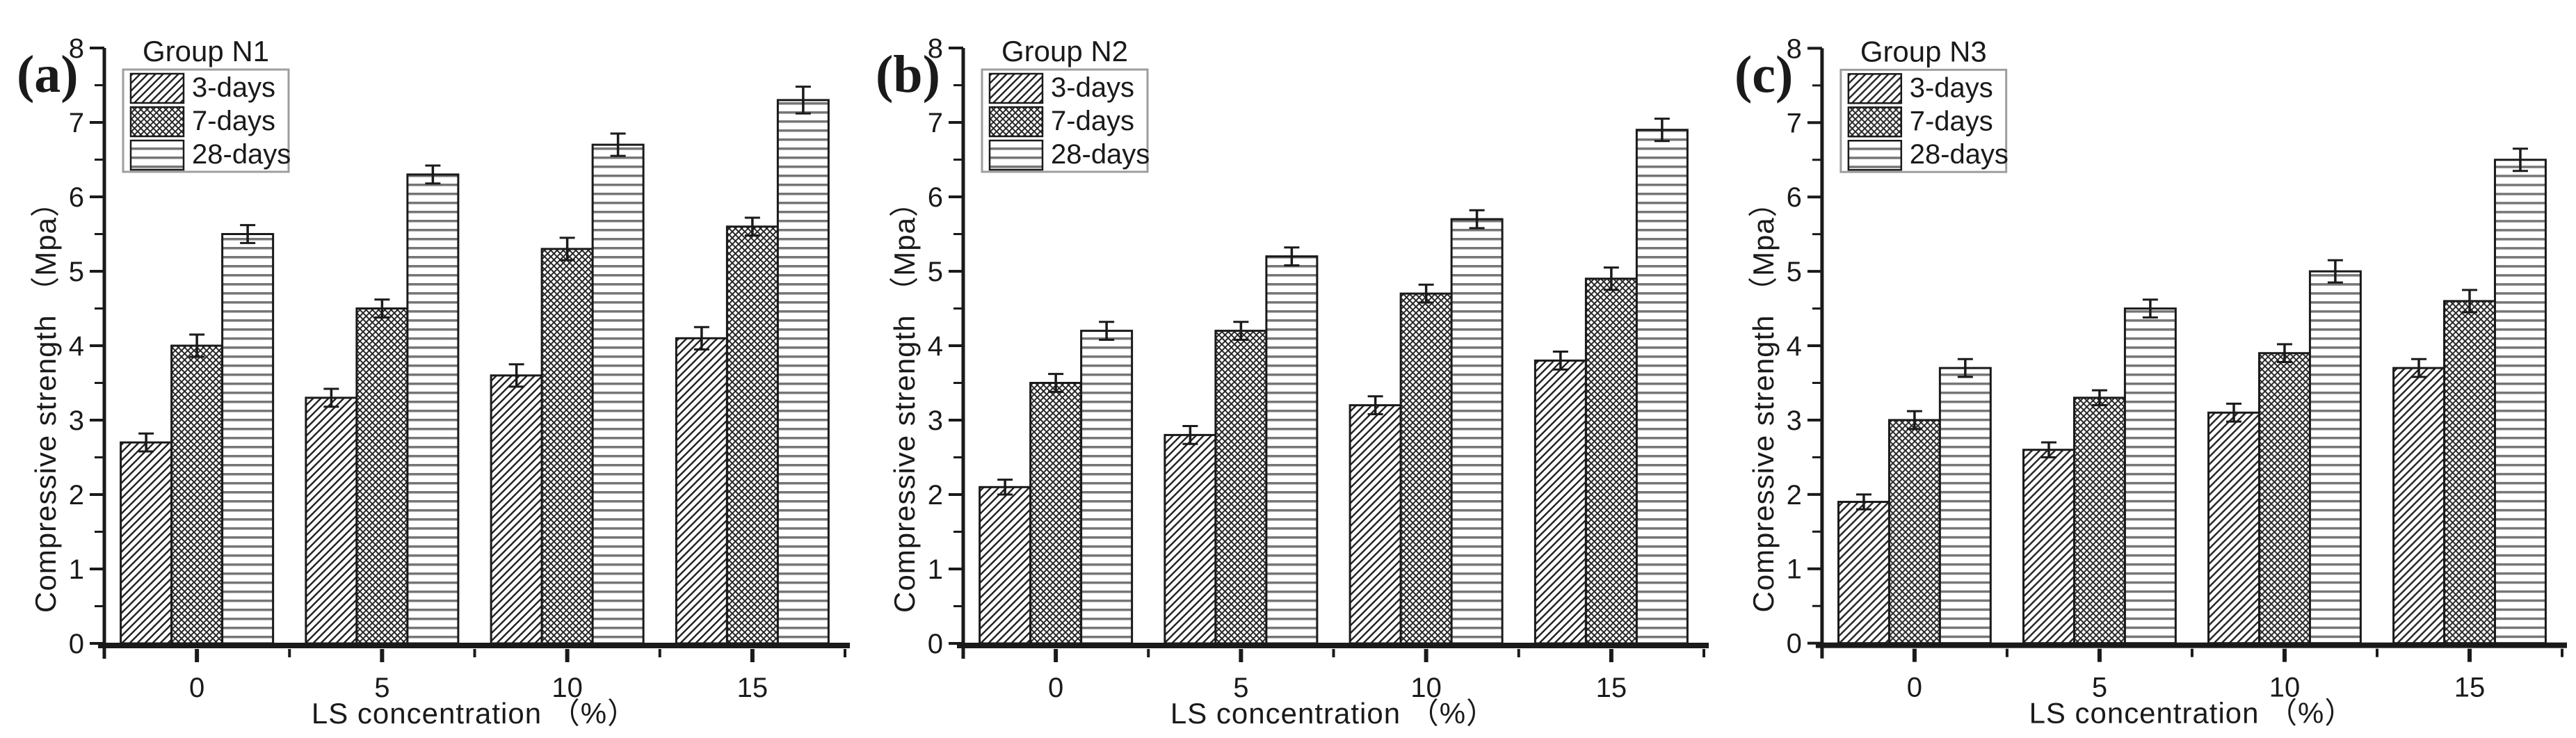 The height and width of the screenshot is (738, 2576). I want to click on x-axis-title: LS concentration （%）, so click(474, 713).